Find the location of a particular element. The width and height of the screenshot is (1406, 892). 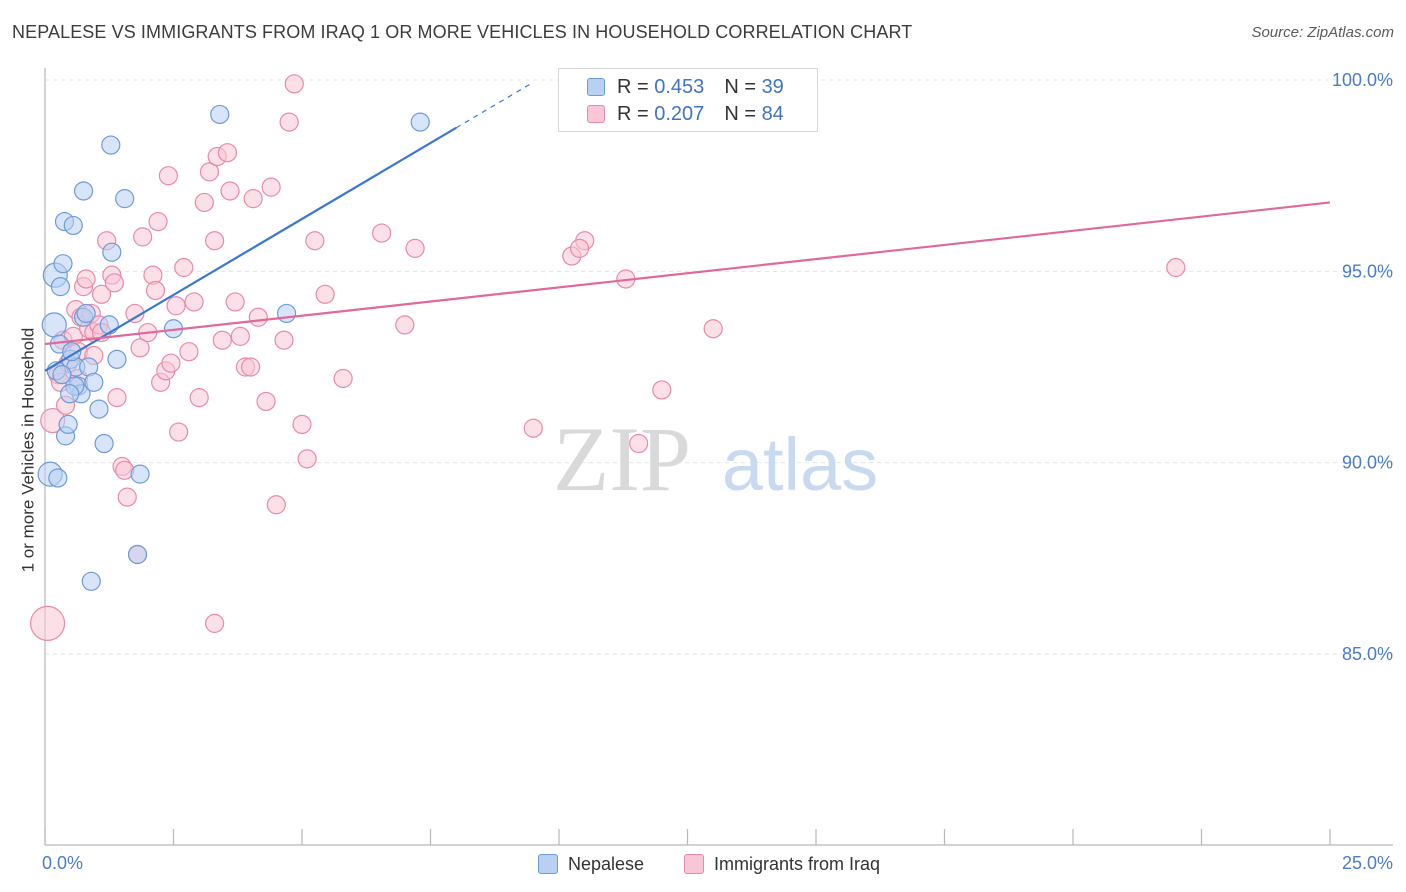

y-tick-label-3: 100.0% is located at coordinates (1362, 80).